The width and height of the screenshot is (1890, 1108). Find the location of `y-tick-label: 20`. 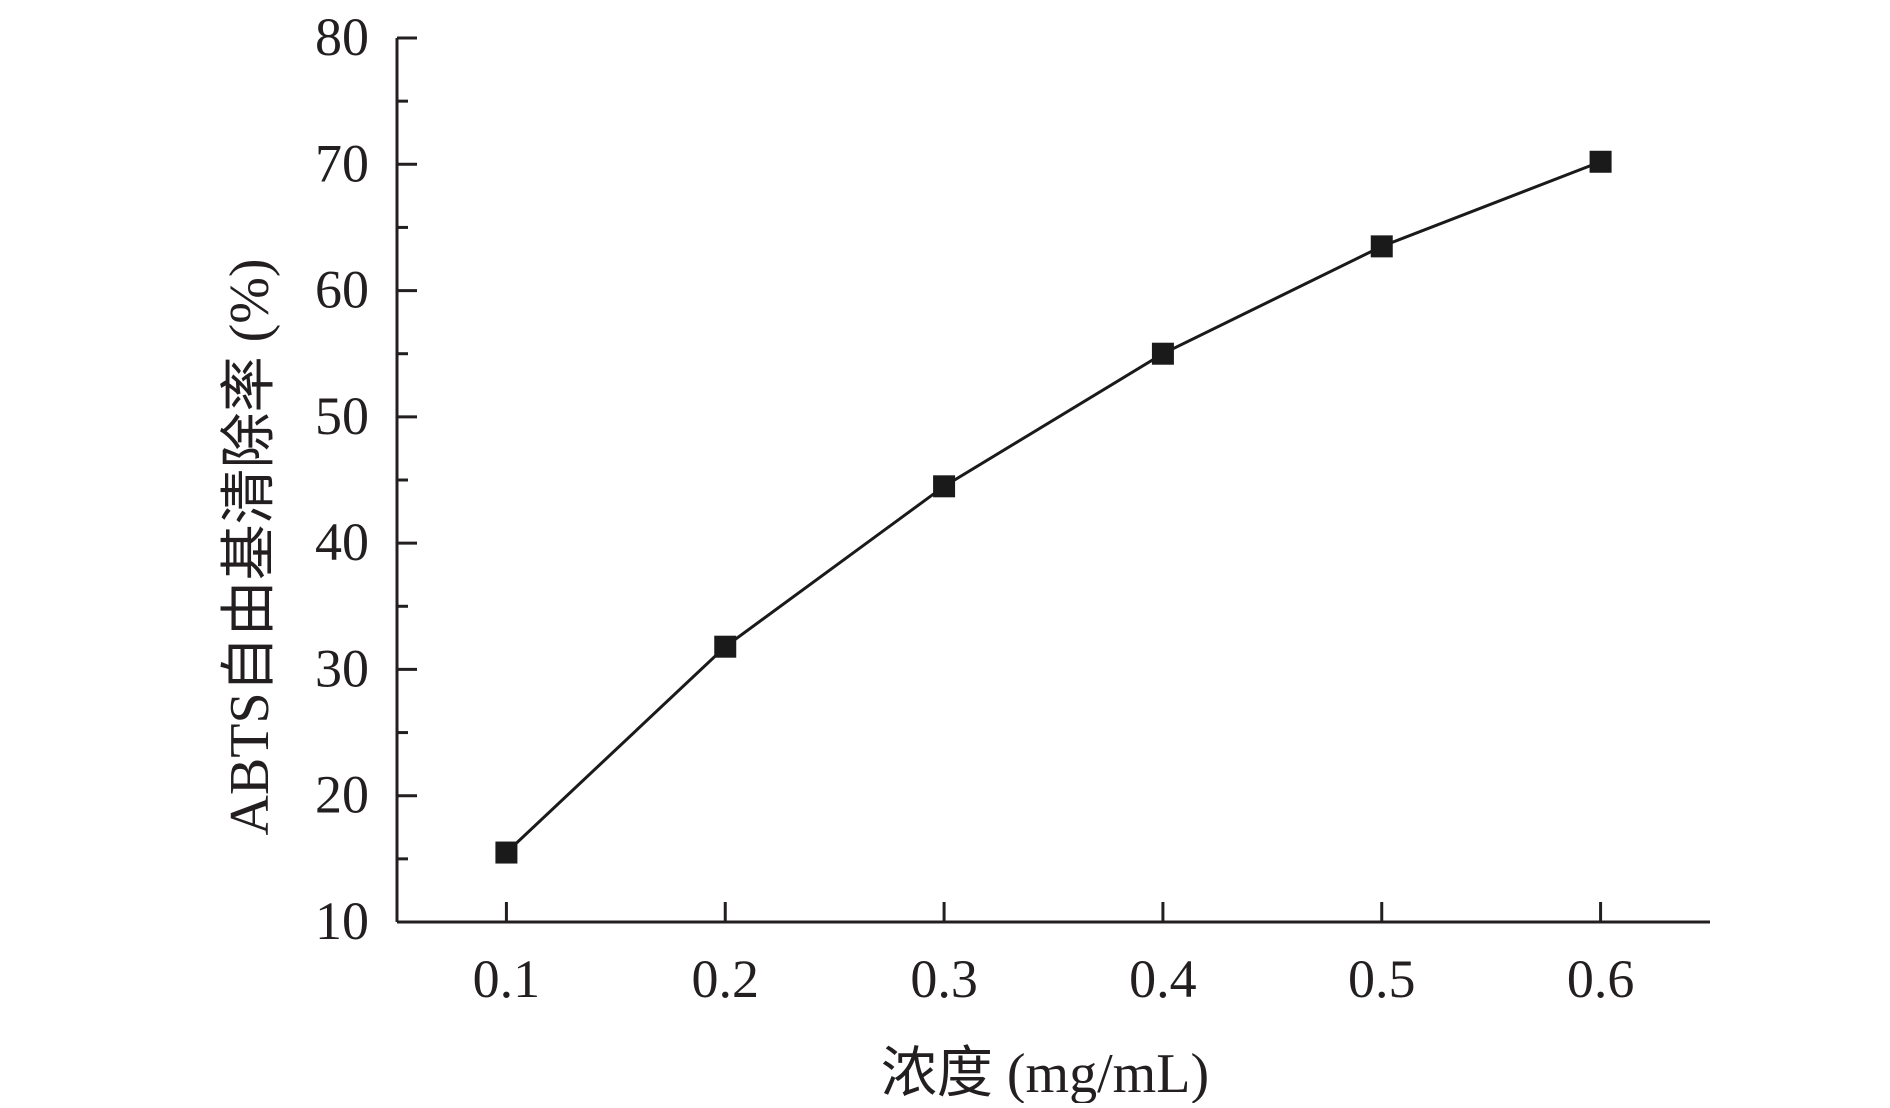

y-tick-label: 20 is located at coordinates (342, 795).